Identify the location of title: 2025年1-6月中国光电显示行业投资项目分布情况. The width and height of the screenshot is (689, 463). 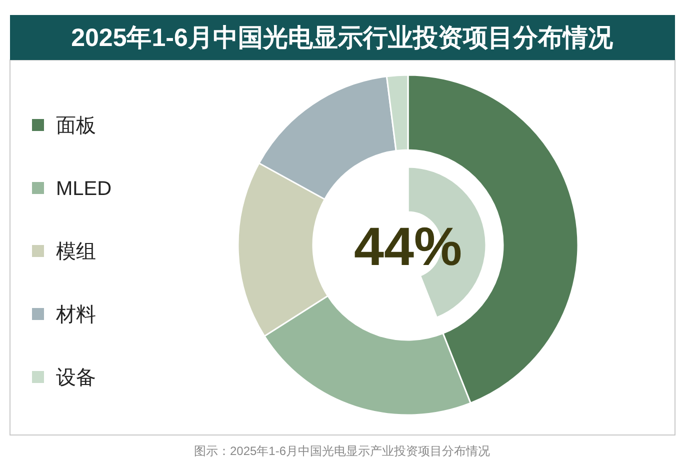
(342, 38).